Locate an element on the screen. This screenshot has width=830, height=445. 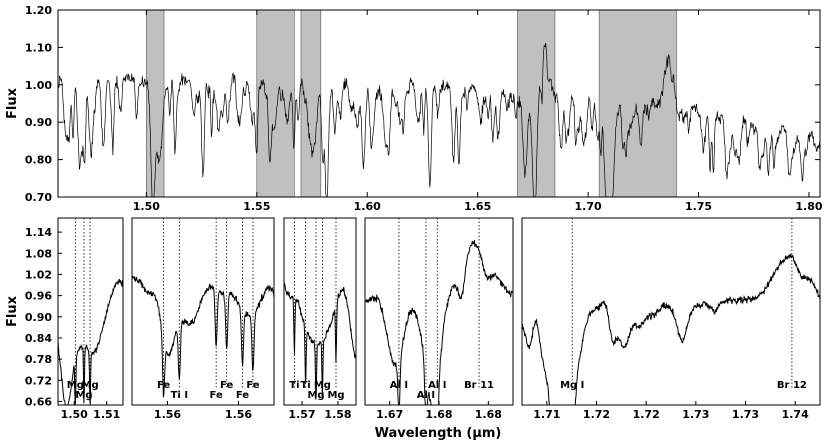
x-tick-label: 1.67 is located at coordinates (389, 414).